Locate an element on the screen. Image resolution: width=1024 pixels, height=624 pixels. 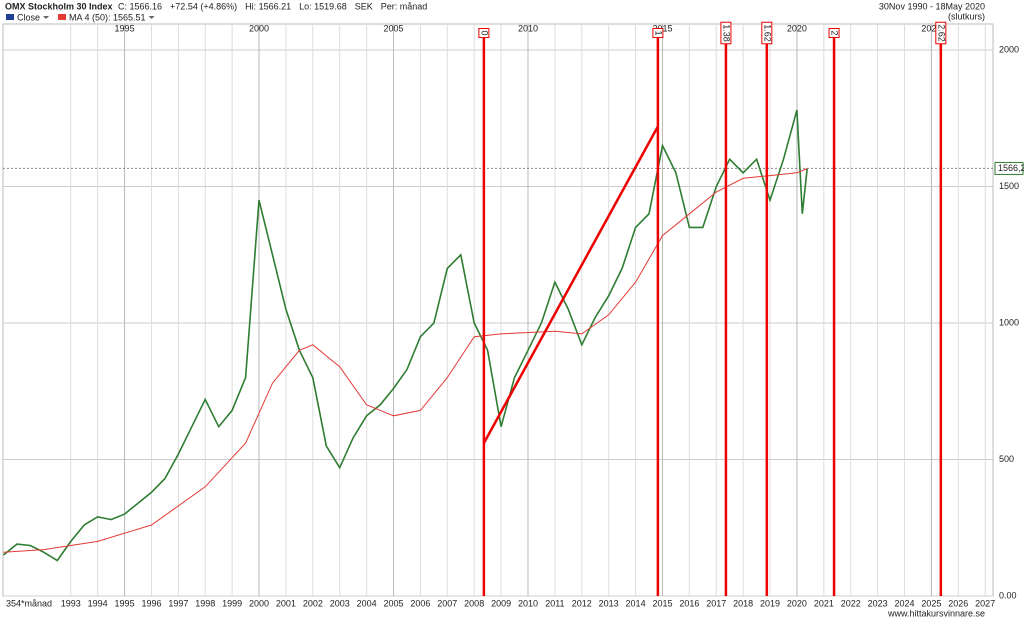
last-price-label: 1566,2 is located at coordinates (1011, 168).